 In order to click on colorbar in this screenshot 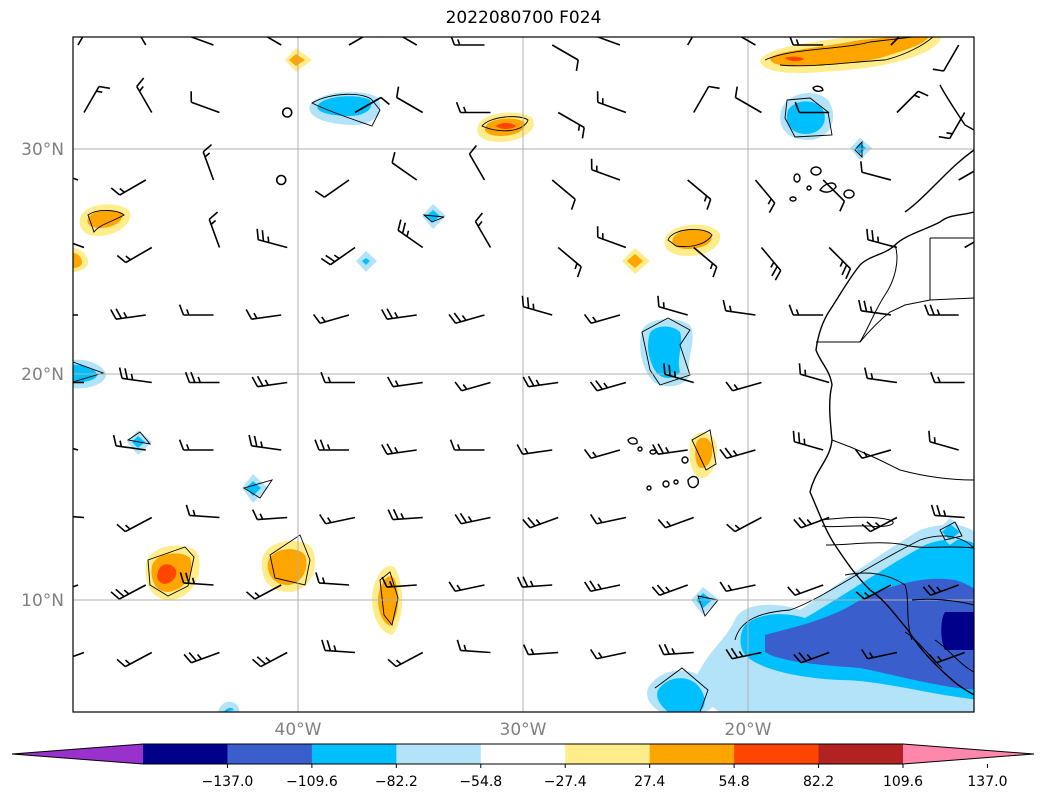, I will do `click(523, 754)`.